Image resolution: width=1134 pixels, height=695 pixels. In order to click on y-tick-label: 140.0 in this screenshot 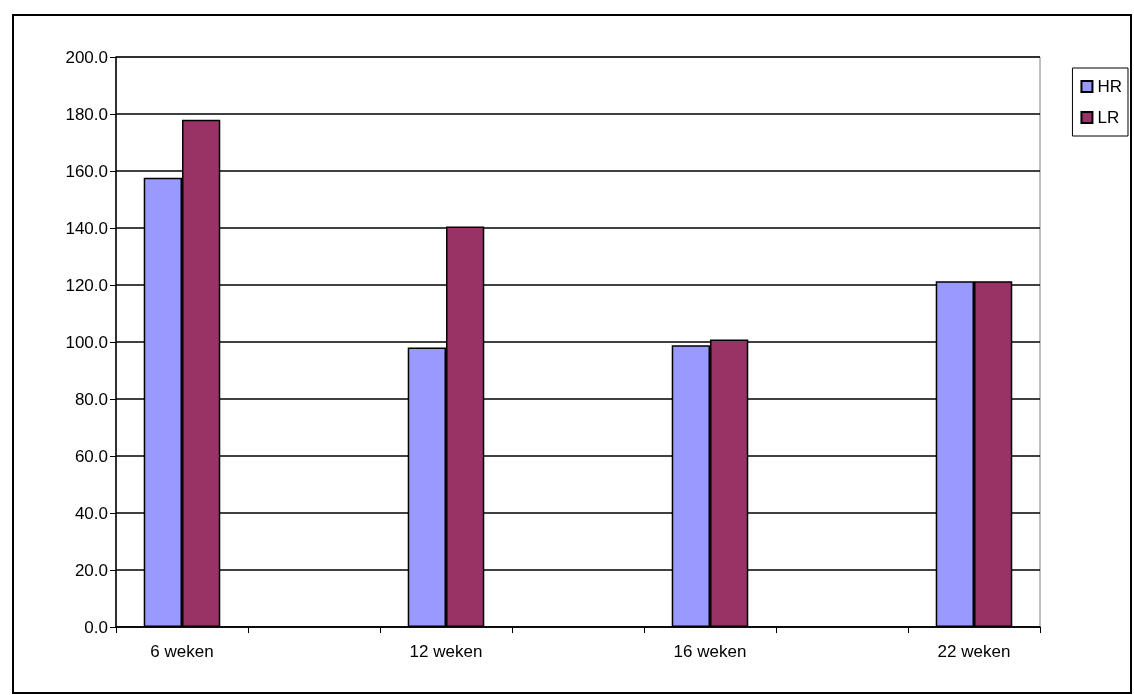, I will do `click(86, 228)`.